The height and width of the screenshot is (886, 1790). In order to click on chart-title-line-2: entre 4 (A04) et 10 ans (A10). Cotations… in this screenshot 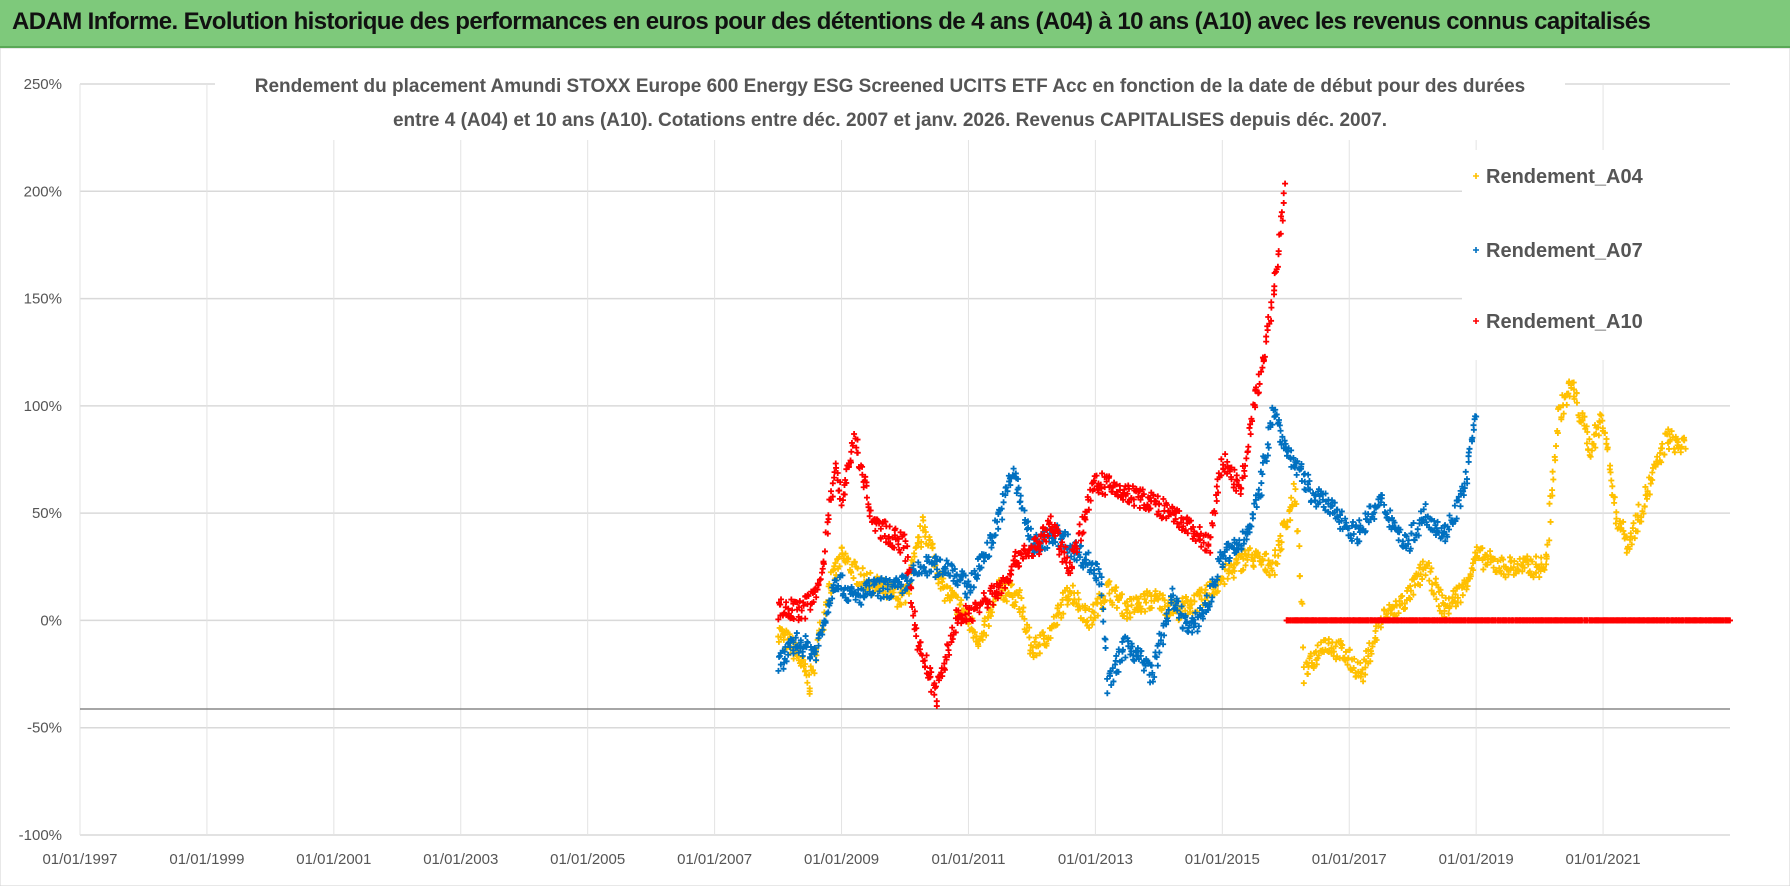, I will do `click(890, 120)`.